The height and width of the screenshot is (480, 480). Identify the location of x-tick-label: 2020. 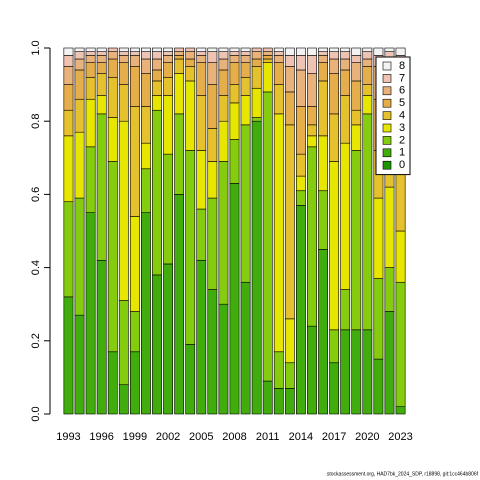
(367, 437).